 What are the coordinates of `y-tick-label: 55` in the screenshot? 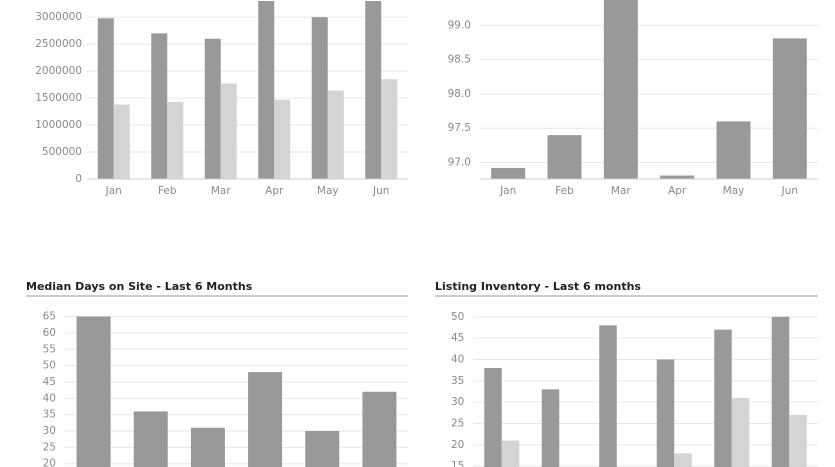 It's located at (49, 349).